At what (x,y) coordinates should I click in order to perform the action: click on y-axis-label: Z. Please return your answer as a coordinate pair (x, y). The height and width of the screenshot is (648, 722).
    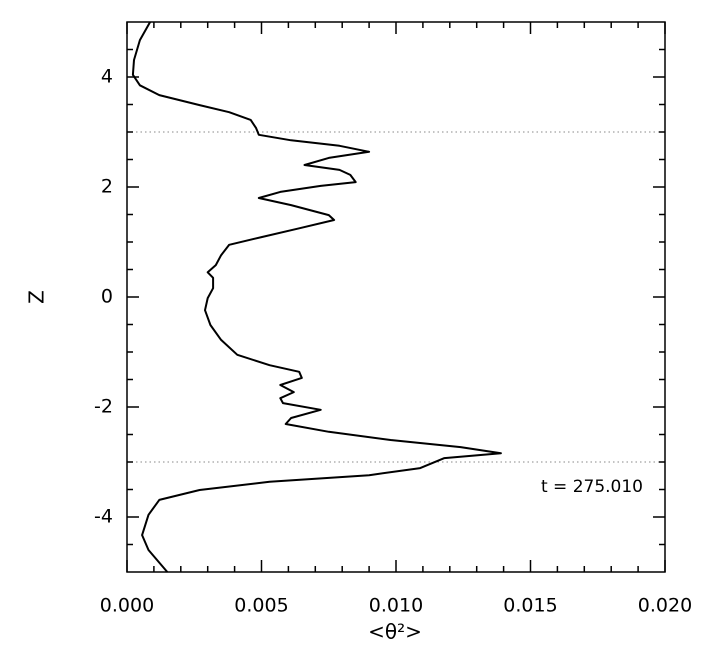
    Looking at the image, I should click on (37, 297).